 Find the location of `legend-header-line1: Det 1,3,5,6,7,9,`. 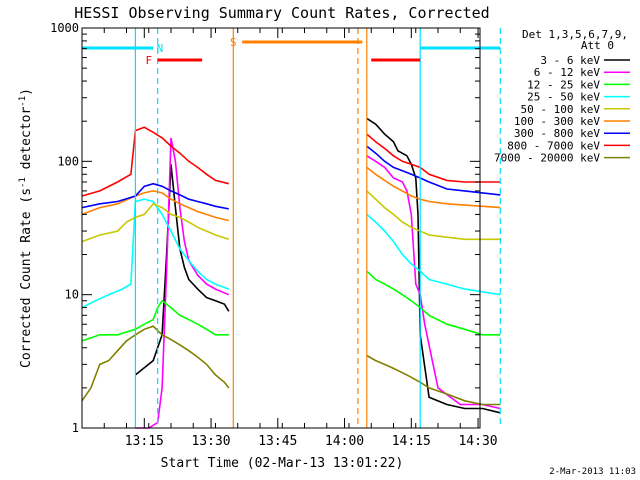

legend-header-line1: Det 1,3,5,6,7,9, is located at coordinates (575, 34).